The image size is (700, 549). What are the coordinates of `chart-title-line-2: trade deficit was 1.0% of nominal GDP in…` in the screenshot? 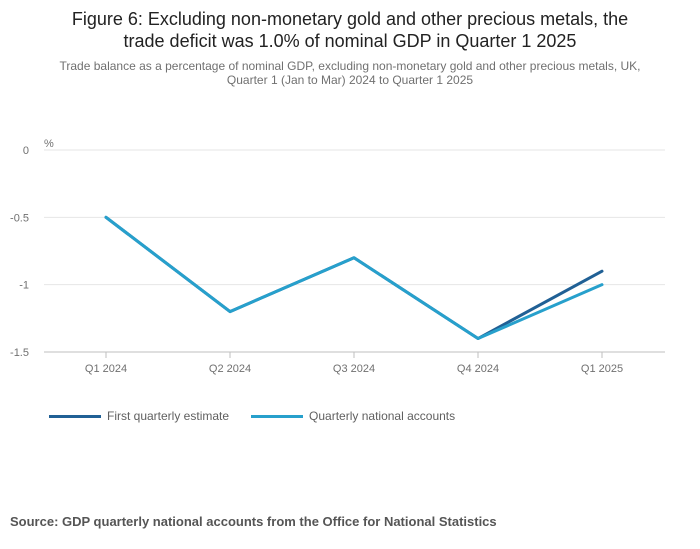 It's located at (350, 41).